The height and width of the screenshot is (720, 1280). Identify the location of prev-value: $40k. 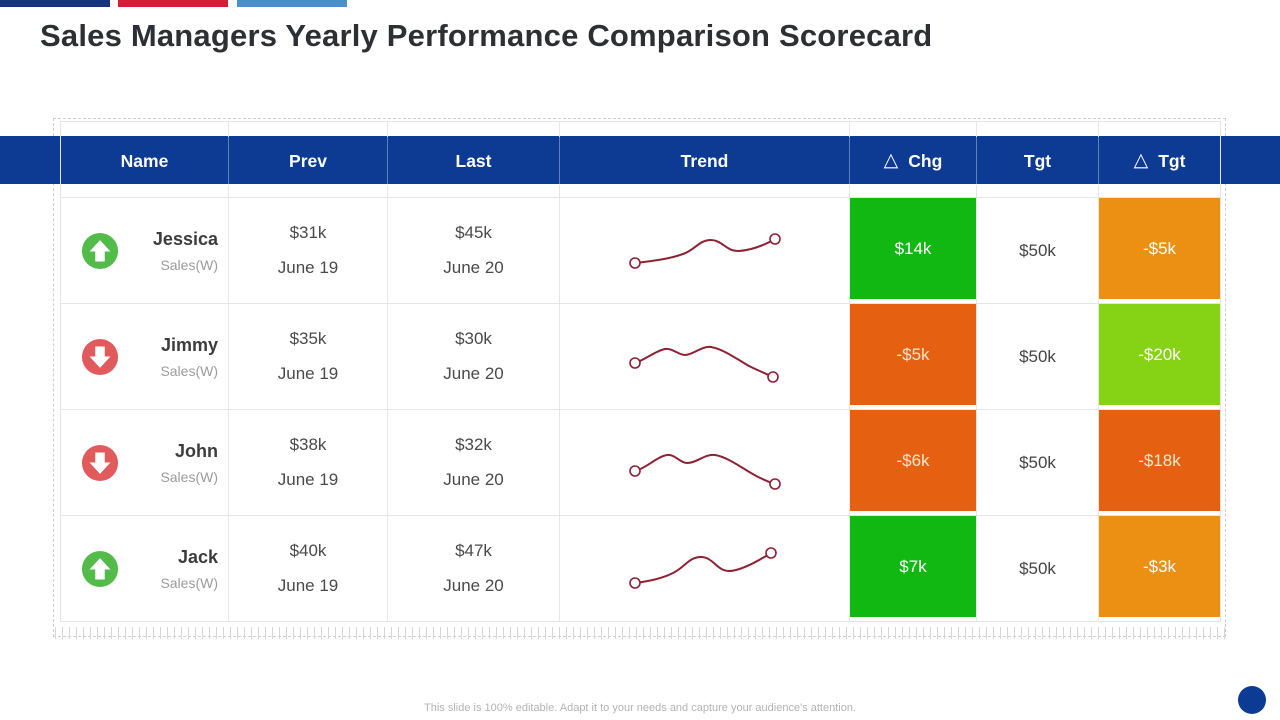
(308, 550).